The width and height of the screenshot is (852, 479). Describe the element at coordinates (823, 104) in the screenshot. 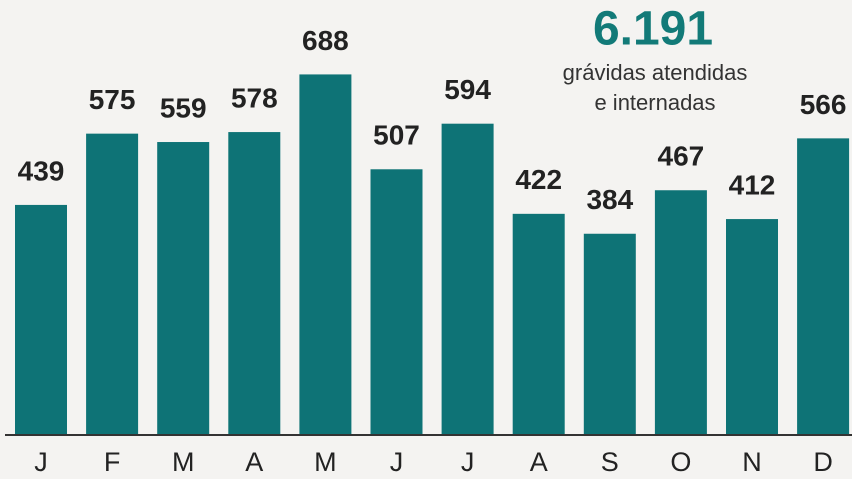

I see `value-label: 566` at that location.